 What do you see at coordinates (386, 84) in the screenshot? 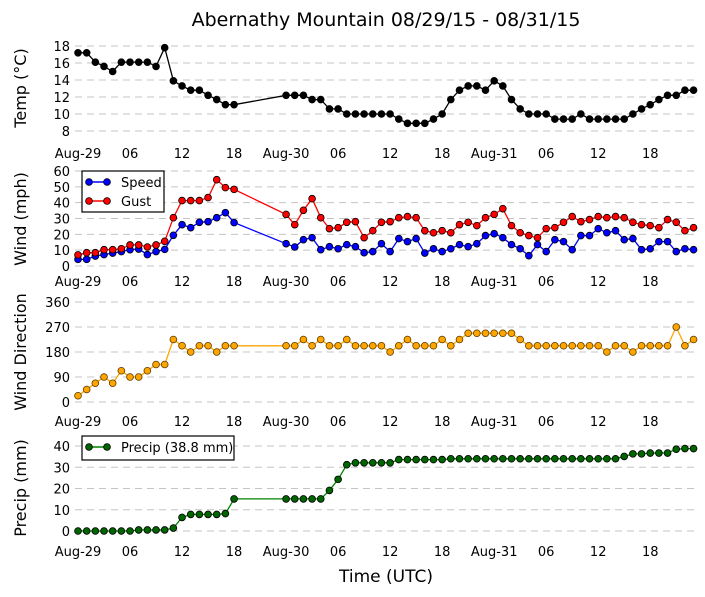
I see `temp-temp-line` at bounding box center [386, 84].